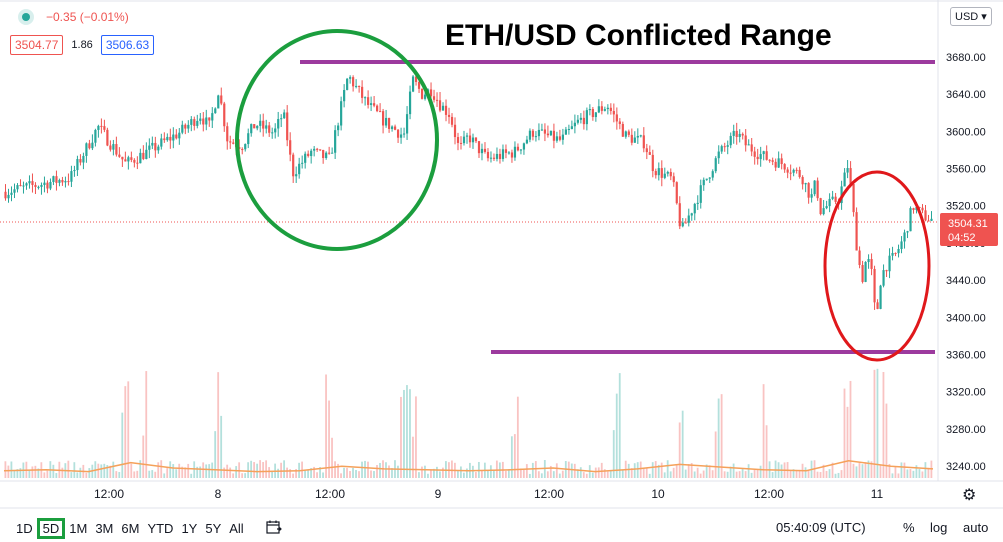 The image size is (1003, 542). I want to click on auto-scale-toggle: auto, so click(976, 527).